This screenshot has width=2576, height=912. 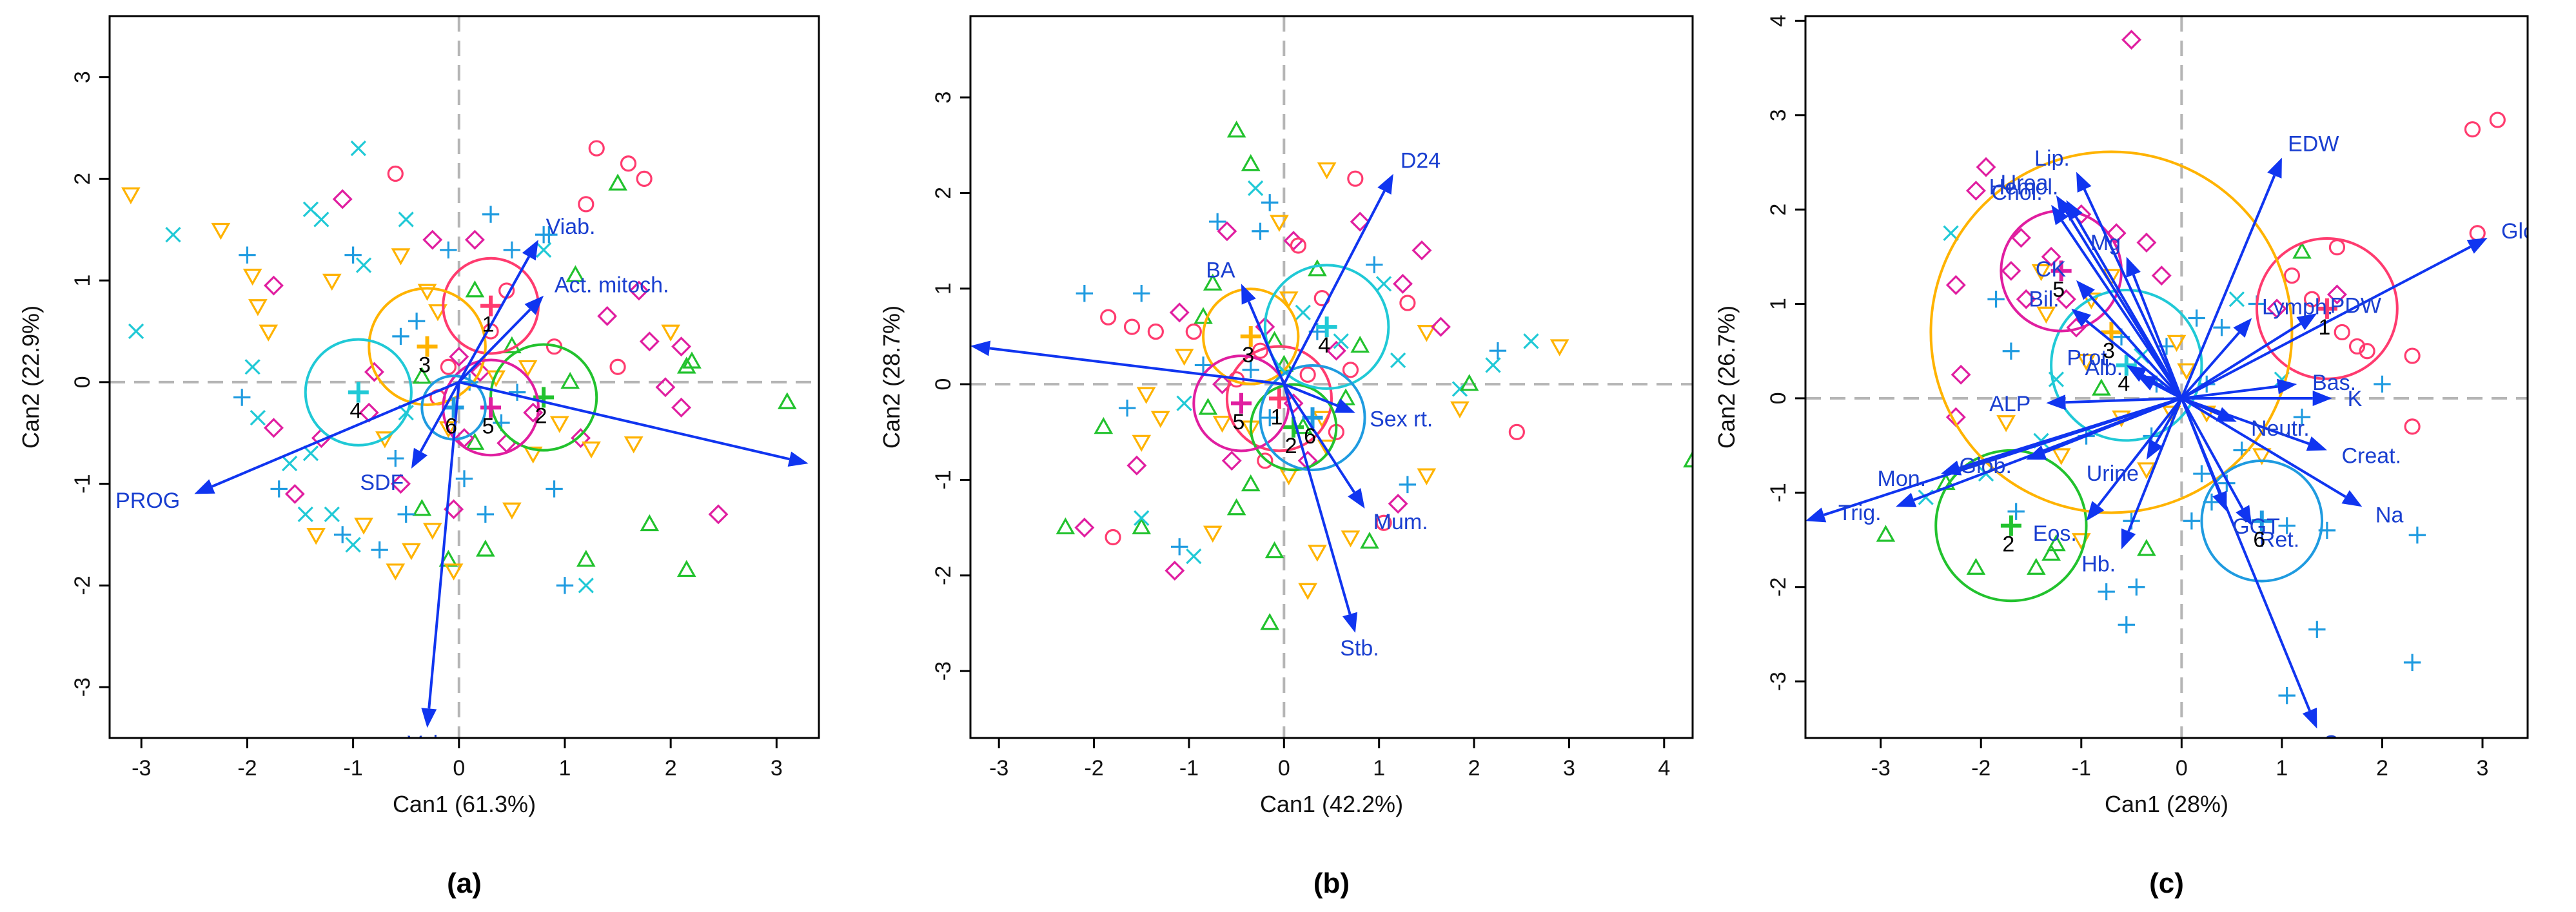 I want to click on arrow-label-urea: Urea, so click(x=2025, y=183).